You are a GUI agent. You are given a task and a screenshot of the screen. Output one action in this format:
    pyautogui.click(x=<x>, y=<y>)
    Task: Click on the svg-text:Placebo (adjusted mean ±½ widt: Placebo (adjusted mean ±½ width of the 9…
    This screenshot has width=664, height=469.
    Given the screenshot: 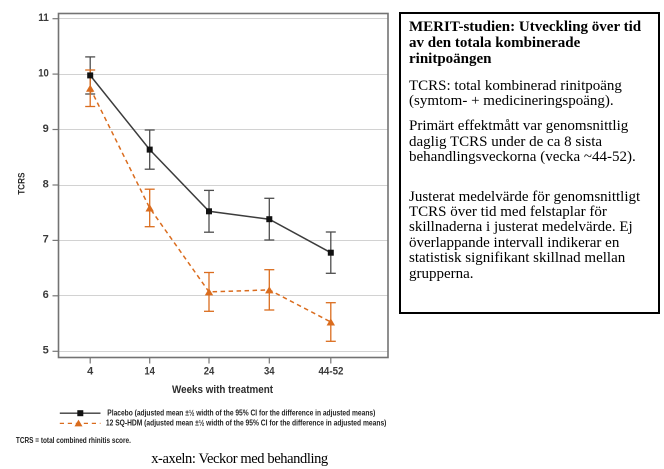 What is the action you would take?
    pyautogui.click(x=241, y=413)
    